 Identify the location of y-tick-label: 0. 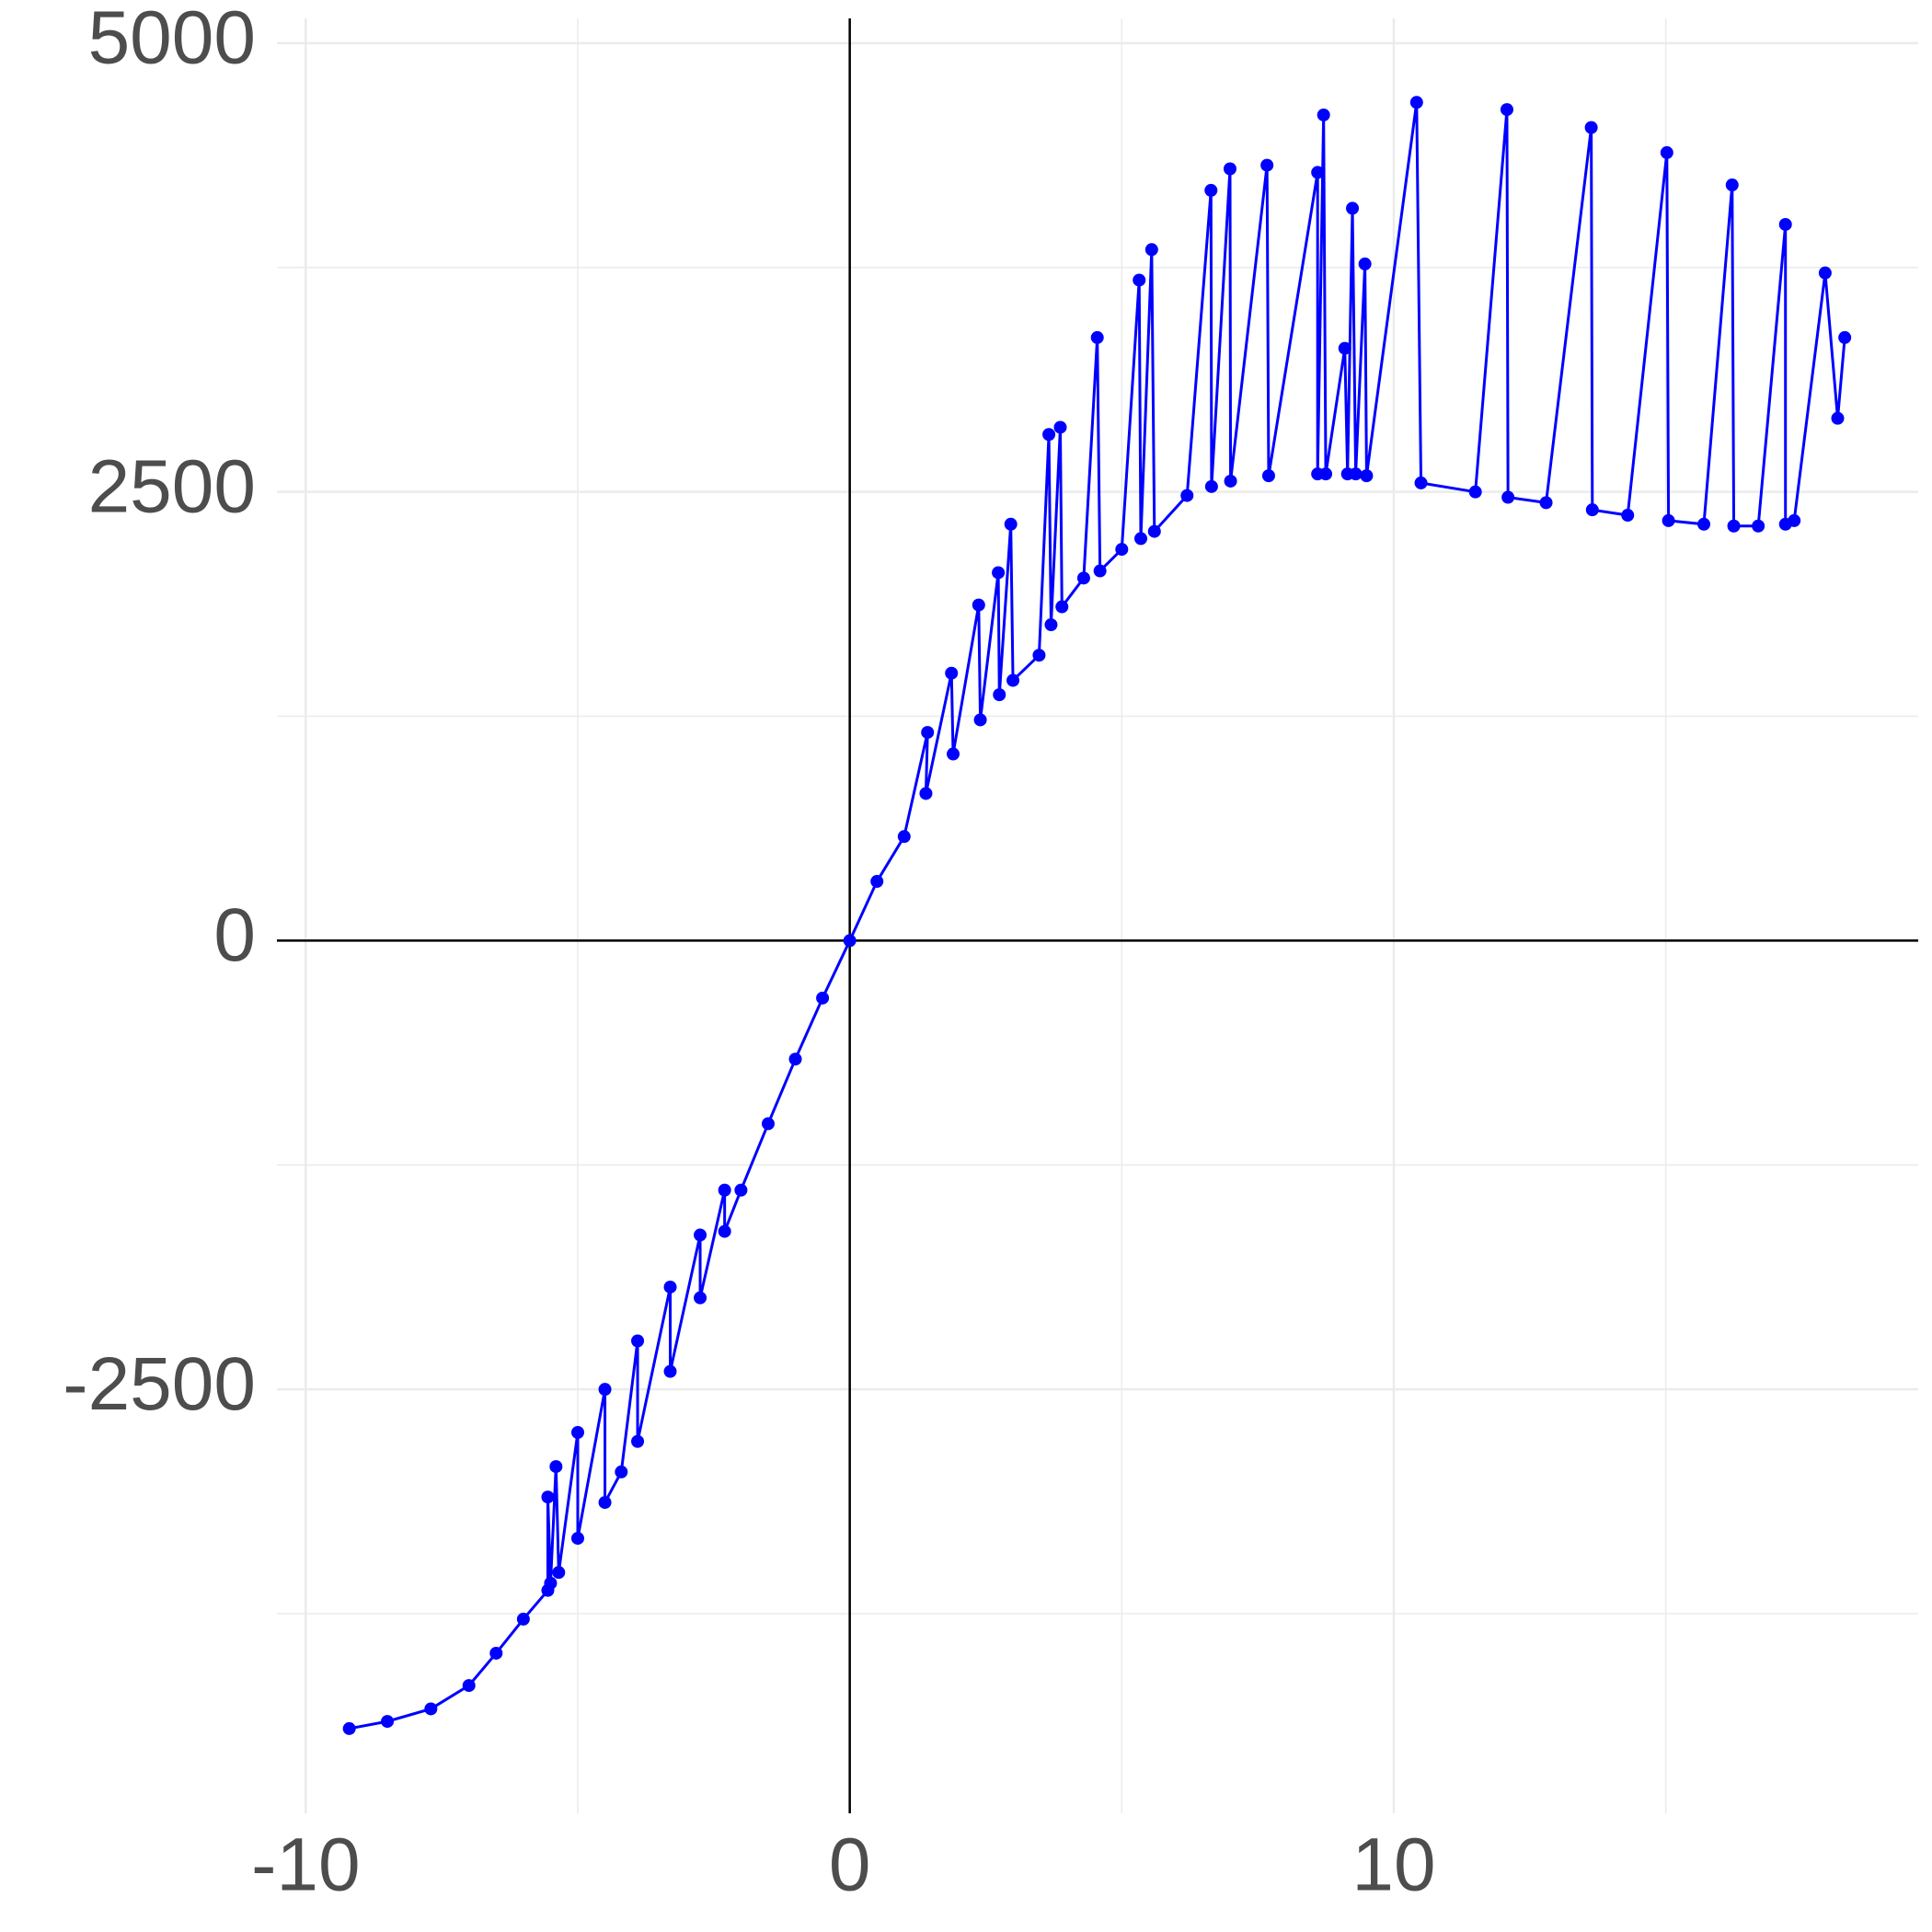
(234, 935).